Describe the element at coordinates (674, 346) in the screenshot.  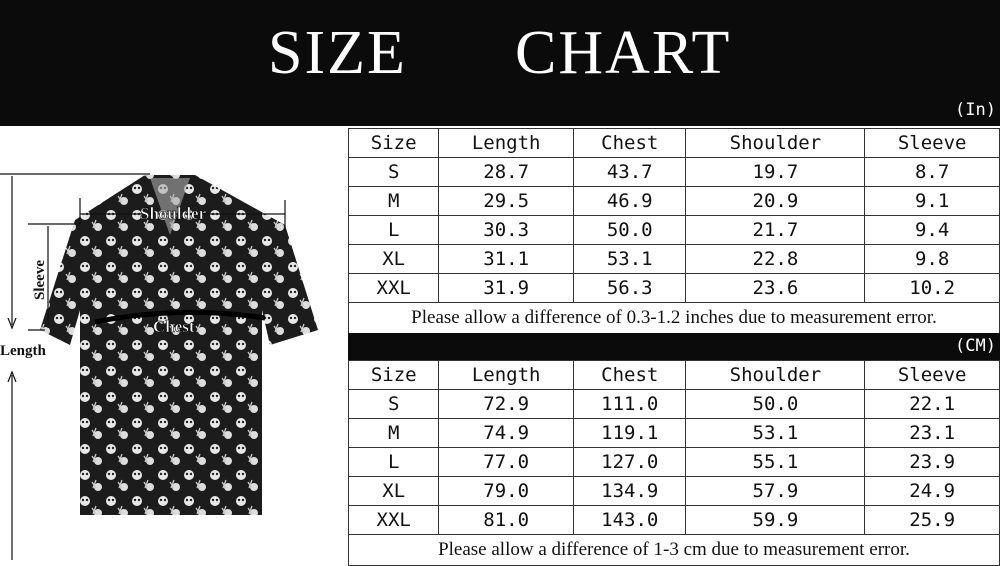
I see `cm-band: (CM)` at that location.